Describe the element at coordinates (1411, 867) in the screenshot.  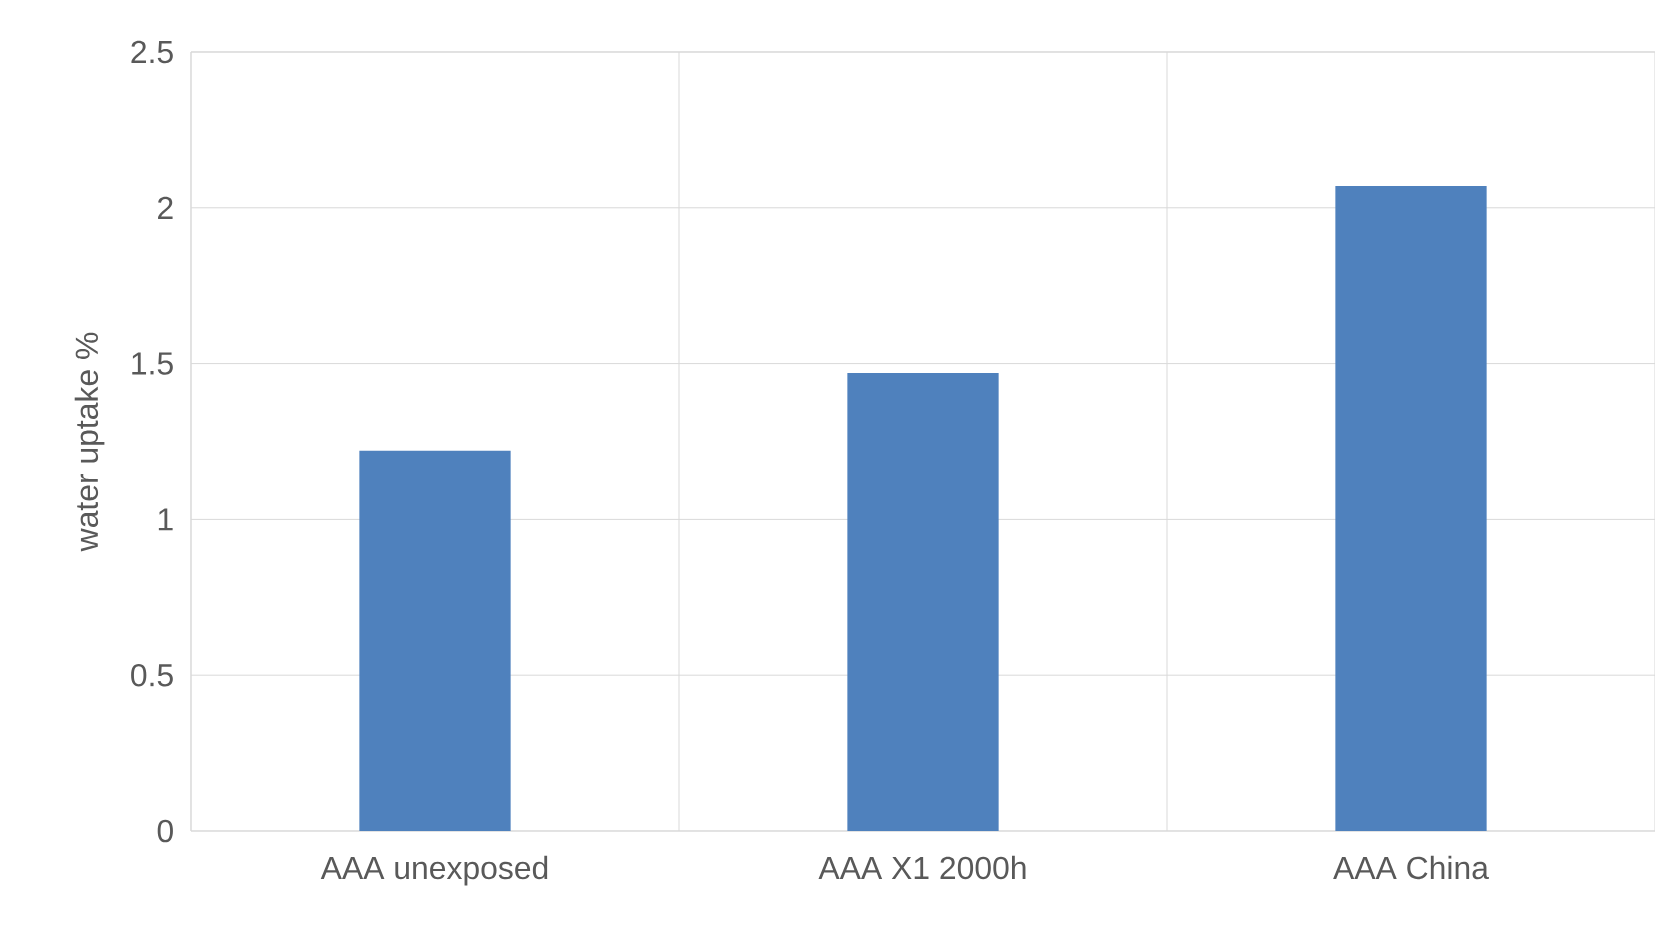
I see `x-tick-label: AAA China` at that location.